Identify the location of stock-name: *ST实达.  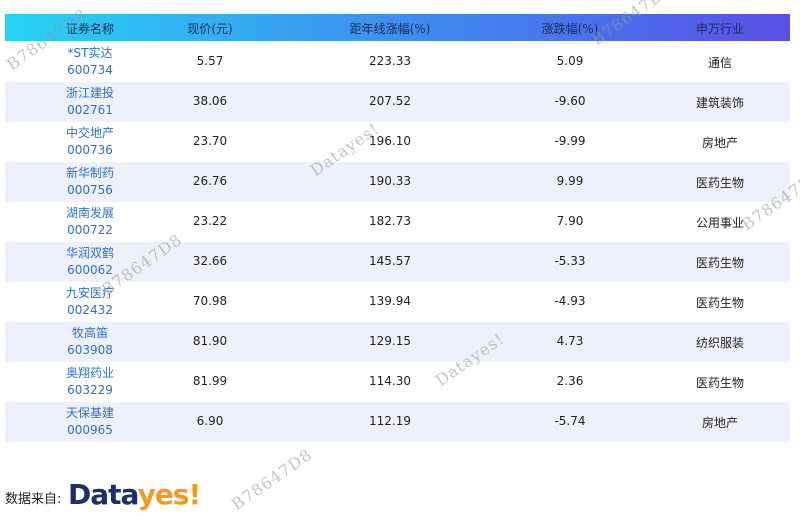
(90, 53).